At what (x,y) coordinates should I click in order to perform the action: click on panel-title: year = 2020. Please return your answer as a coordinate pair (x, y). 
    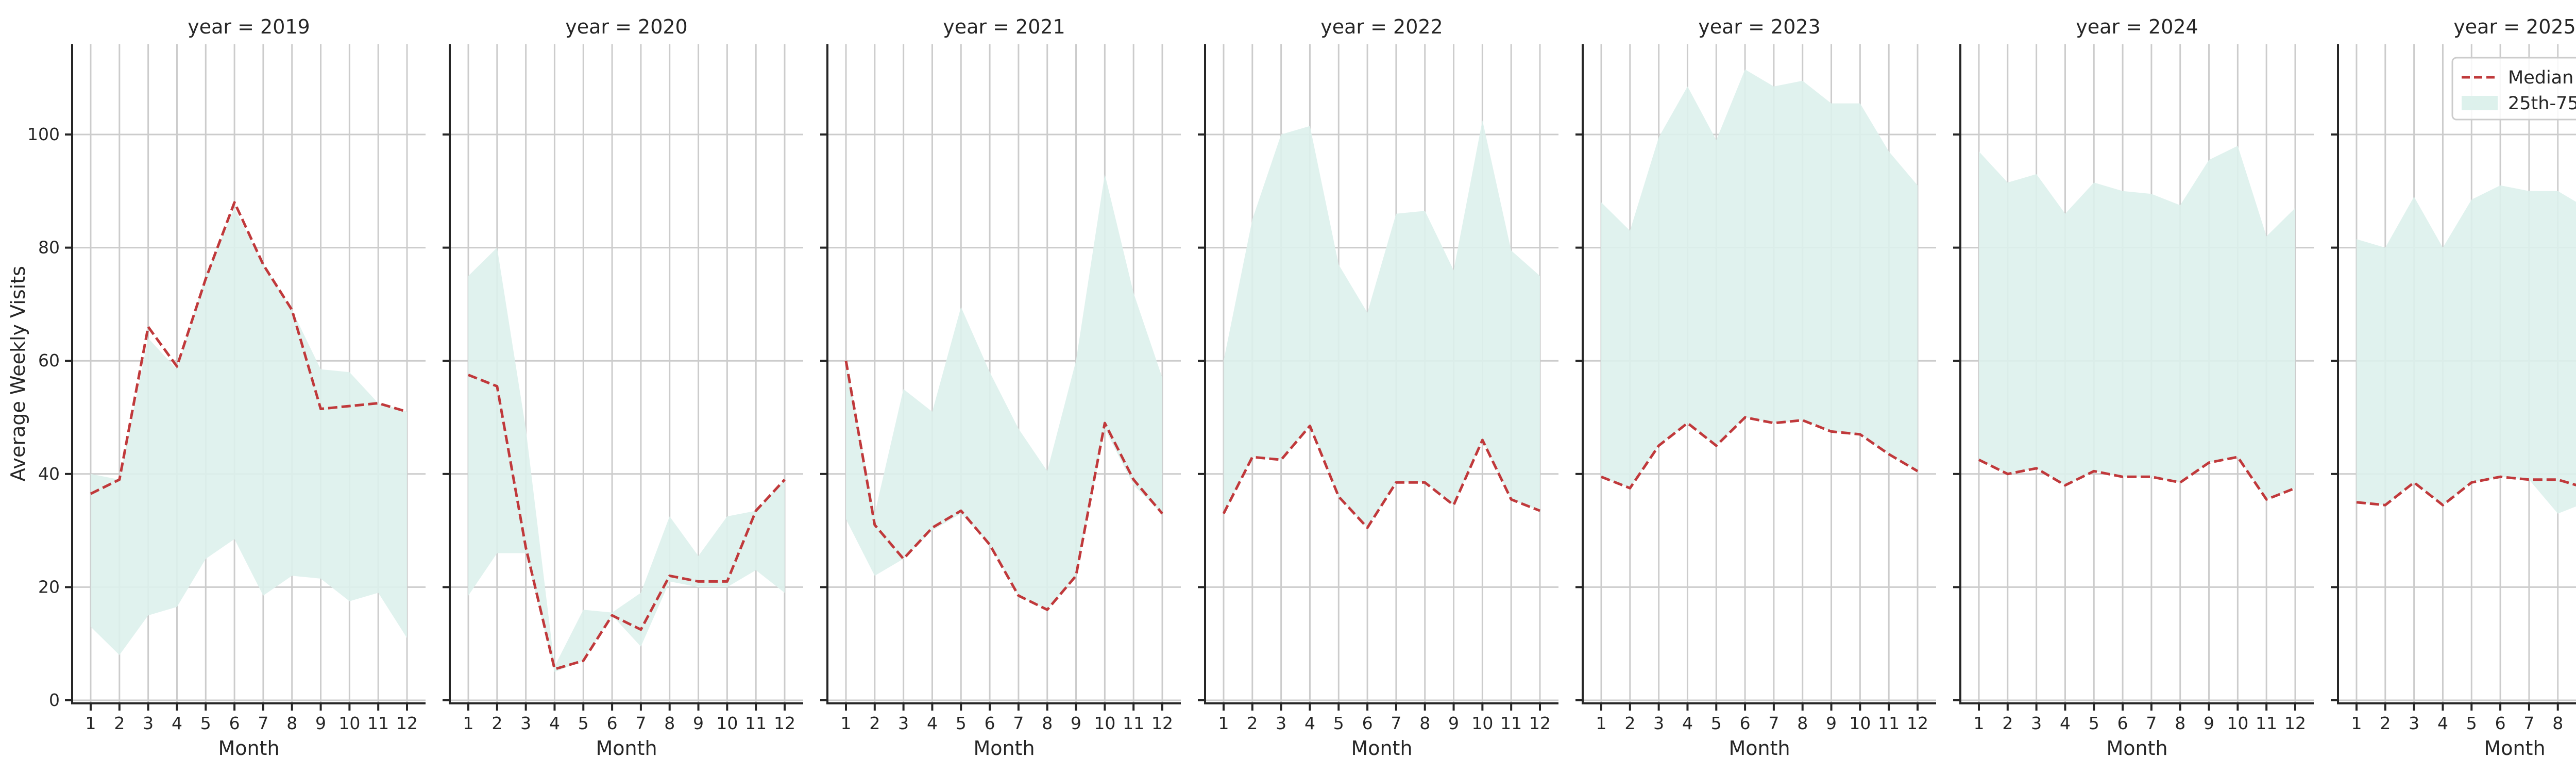
    Looking at the image, I should click on (626, 26).